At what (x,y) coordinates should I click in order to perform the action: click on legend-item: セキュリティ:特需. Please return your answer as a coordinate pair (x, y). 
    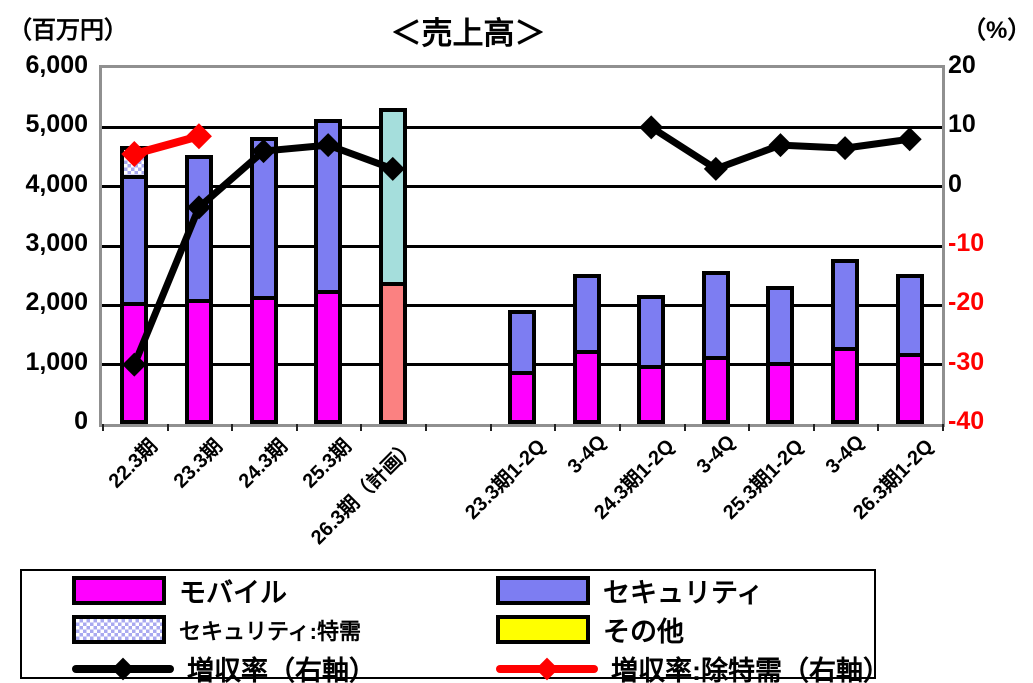
    Looking at the image, I should click on (250, 629).